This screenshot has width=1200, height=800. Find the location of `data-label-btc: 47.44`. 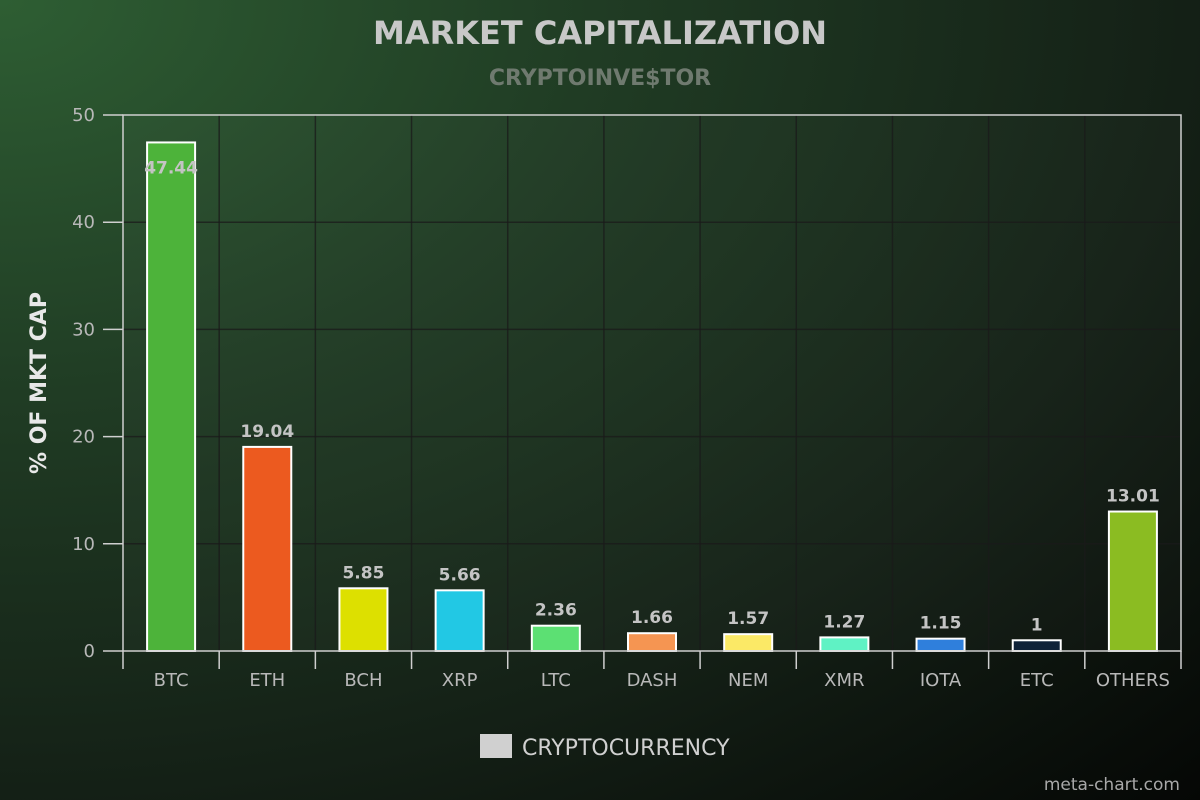

data-label-btc: 47.44 is located at coordinates (171, 168).